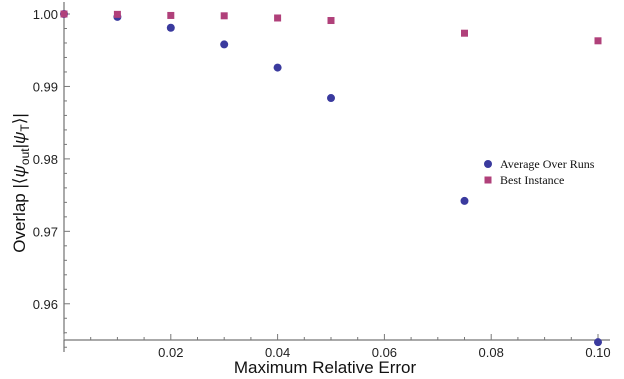 The height and width of the screenshot is (379, 624). Describe the element at coordinates (539, 172) in the screenshot. I see `legend: Average Over Runs Best Instance` at that location.